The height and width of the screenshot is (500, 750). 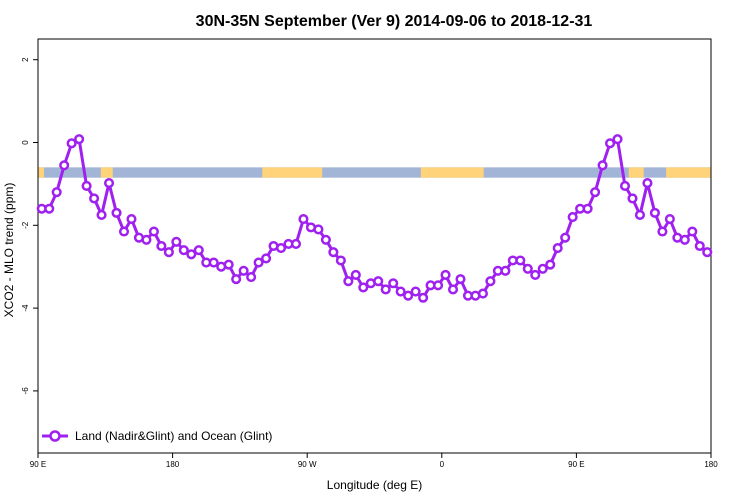 I want to click on x-axis: 90 E 180 90 W 0 90 E 180, so click(x=374, y=461).